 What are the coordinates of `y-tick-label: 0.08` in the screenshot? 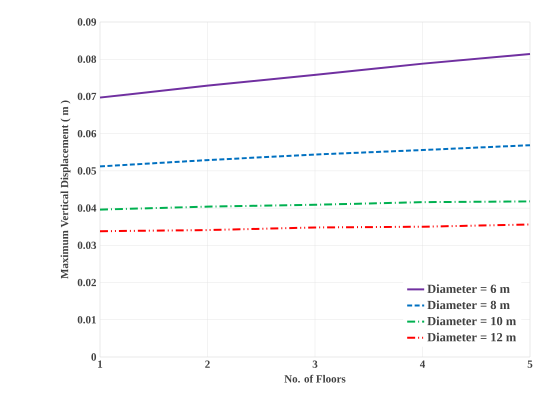 It's located at (87, 59).